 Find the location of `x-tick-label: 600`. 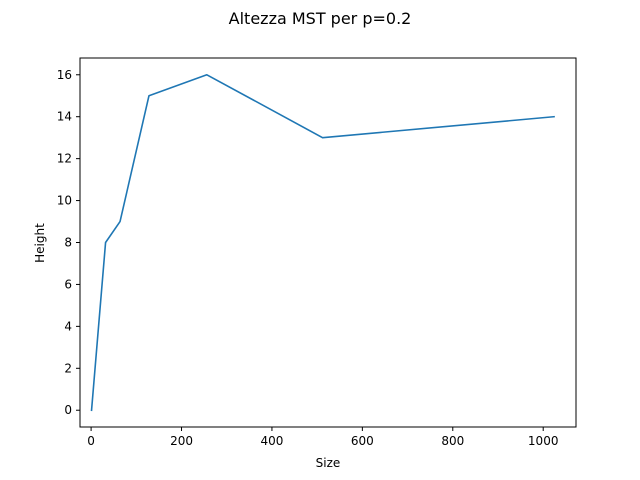

x-tick-label: 600 is located at coordinates (362, 441).